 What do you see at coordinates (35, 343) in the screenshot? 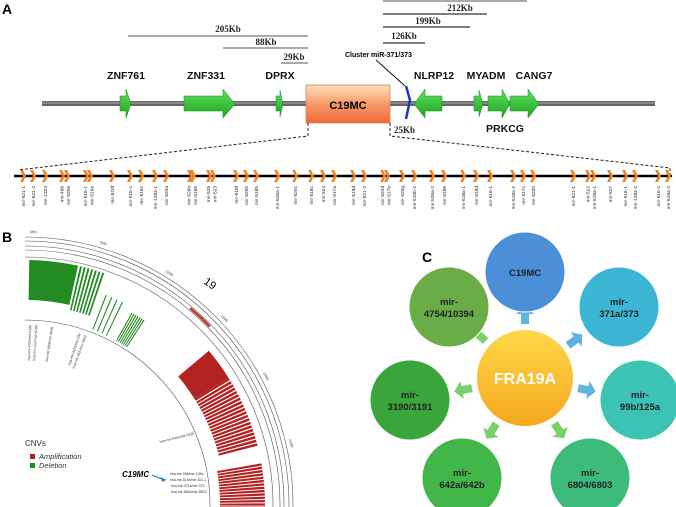
I see `mir-label-left: hsa-mir-1227/mir-6789` at bounding box center [35, 343].